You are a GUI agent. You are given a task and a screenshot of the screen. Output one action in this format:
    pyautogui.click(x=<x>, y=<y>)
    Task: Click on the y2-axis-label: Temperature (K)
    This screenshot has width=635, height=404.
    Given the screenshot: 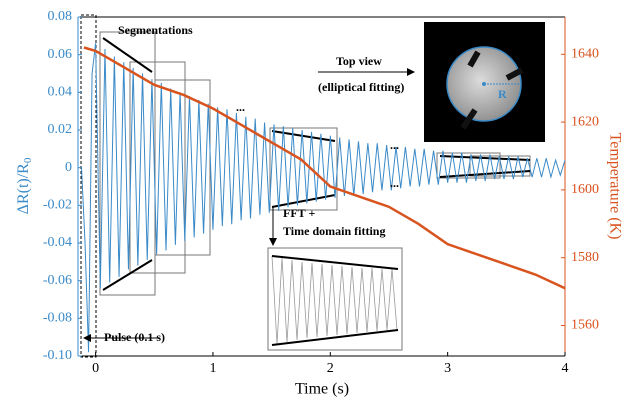 What is the action you would take?
    pyautogui.click(x=614, y=186)
    